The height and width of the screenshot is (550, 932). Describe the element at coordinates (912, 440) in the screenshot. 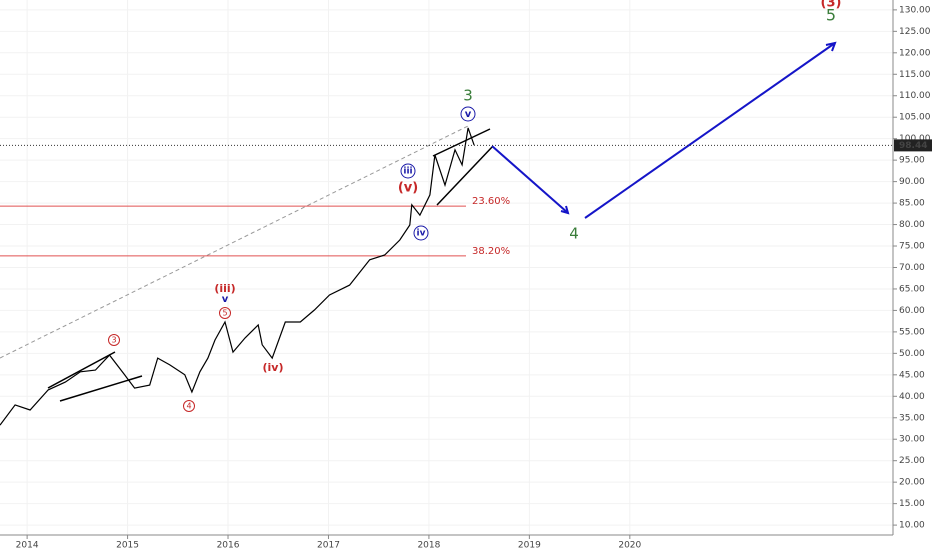

I see `y-tick-label: 30.00` at that location.